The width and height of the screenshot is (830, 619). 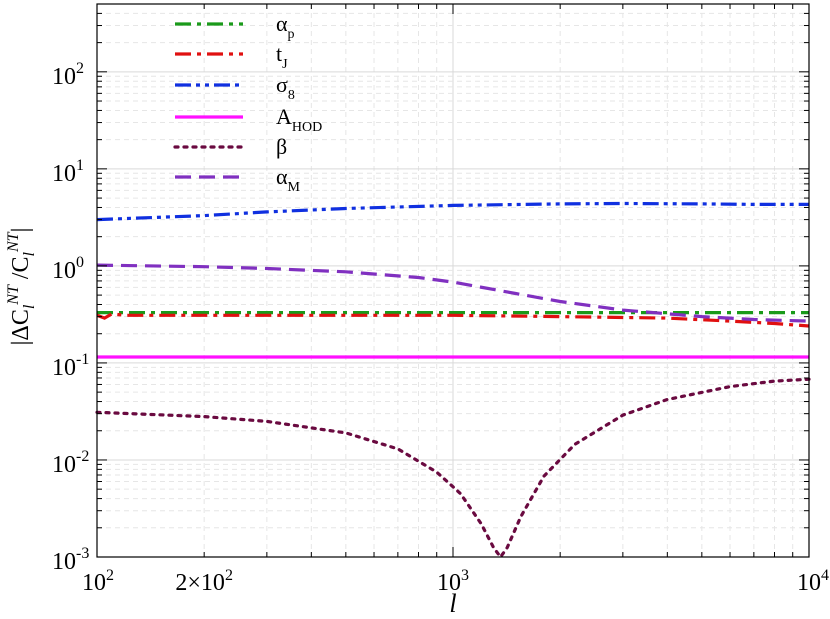 What do you see at coordinates (68, 172) in the screenshot?
I see `y-tick-label: 10¹` at bounding box center [68, 172].